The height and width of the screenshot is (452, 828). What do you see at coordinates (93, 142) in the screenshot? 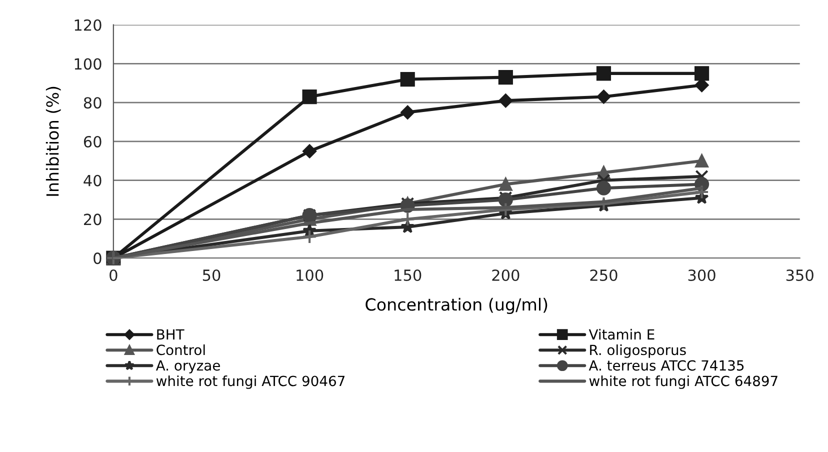
I see `y-tick-label: 60` at bounding box center [93, 142].